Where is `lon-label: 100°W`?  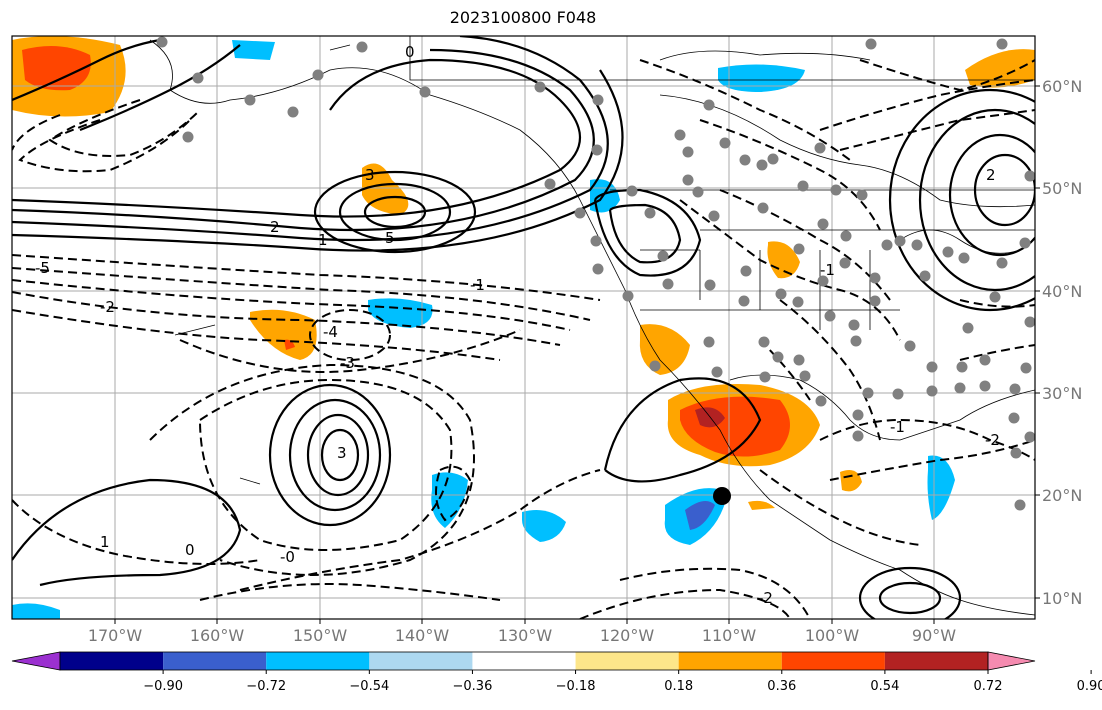
lon-label: 100°W is located at coordinates (832, 635).